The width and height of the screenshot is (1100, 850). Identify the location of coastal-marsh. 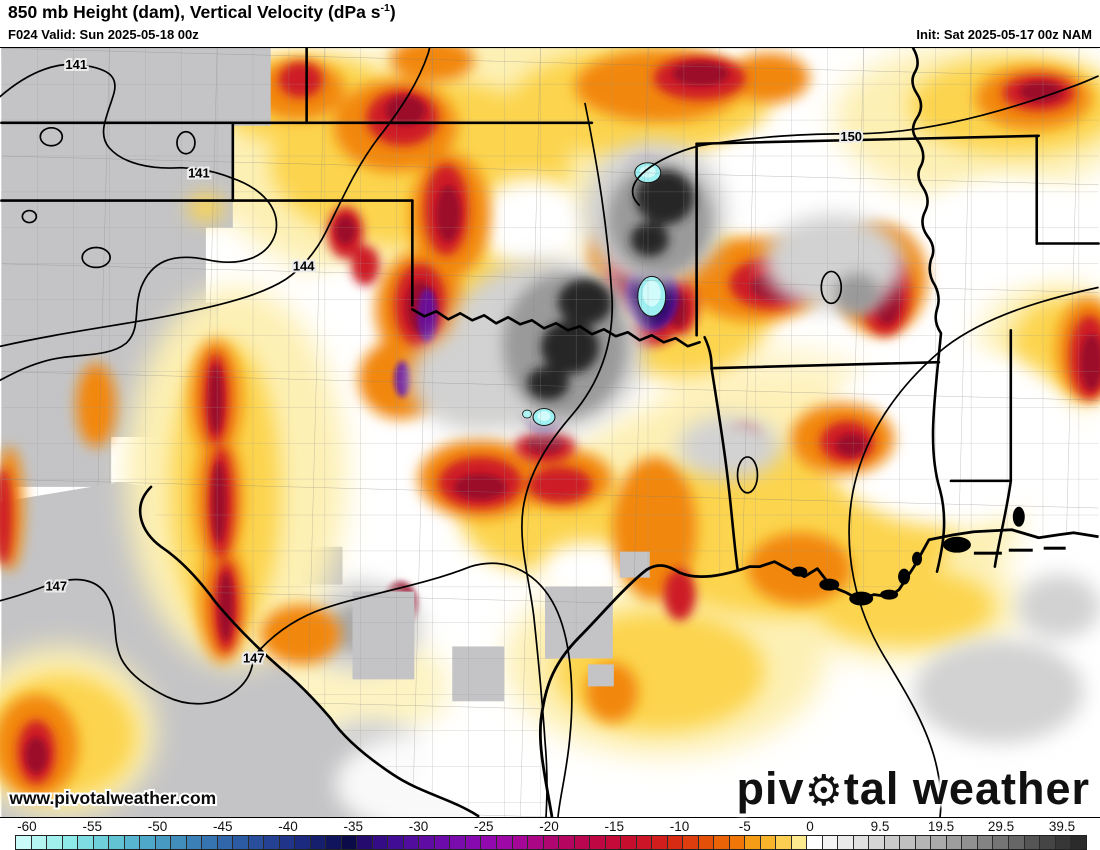
(928, 556).